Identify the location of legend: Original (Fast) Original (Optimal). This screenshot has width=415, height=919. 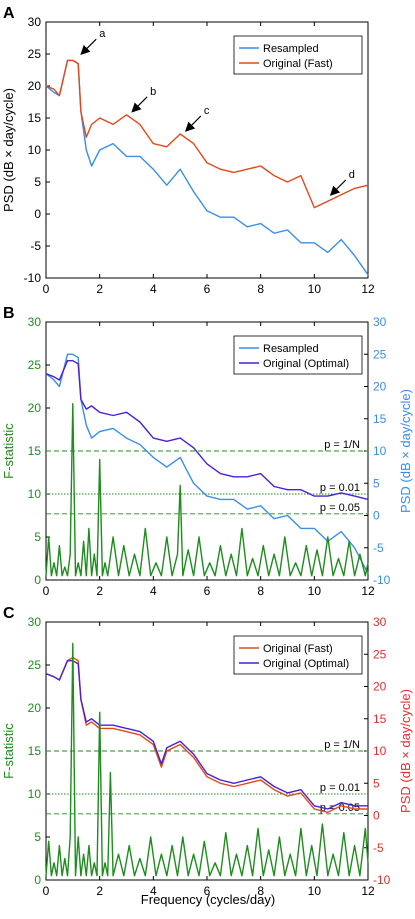
(298, 655).